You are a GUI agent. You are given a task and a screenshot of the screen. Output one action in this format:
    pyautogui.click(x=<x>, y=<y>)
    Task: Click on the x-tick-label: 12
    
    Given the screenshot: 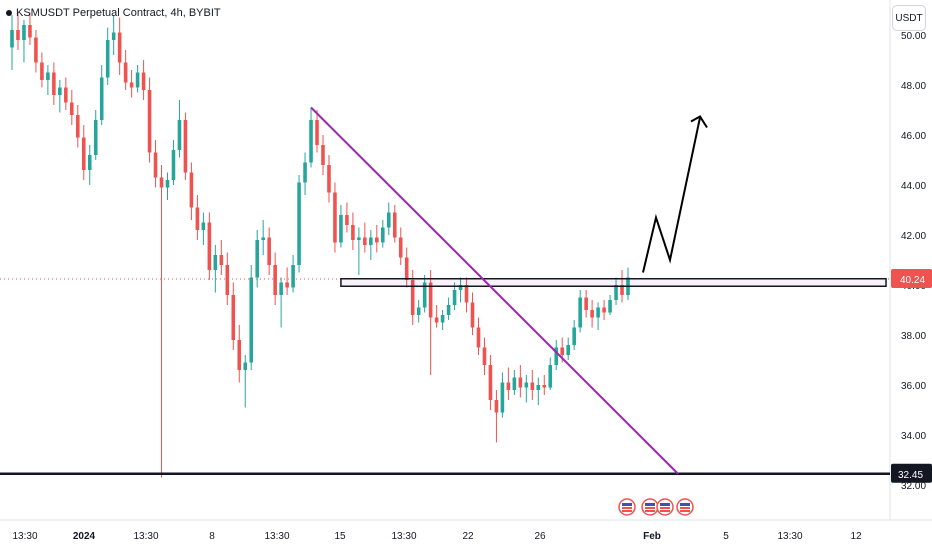 What is the action you would take?
    pyautogui.click(x=856, y=536)
    